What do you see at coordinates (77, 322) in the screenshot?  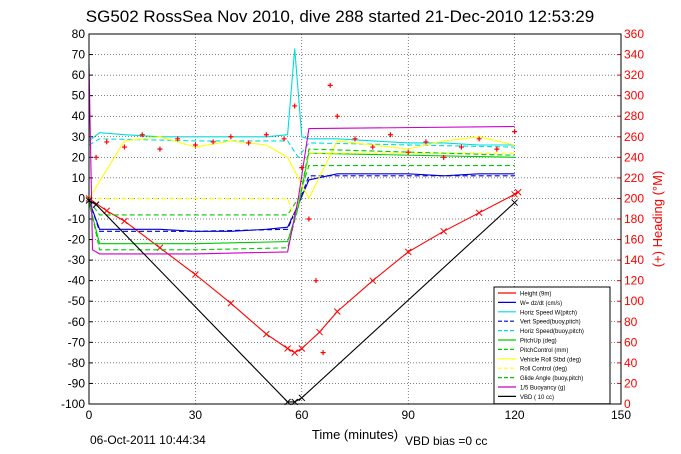 I see `y-tick-label: -60` at bounding box center [77, 322].